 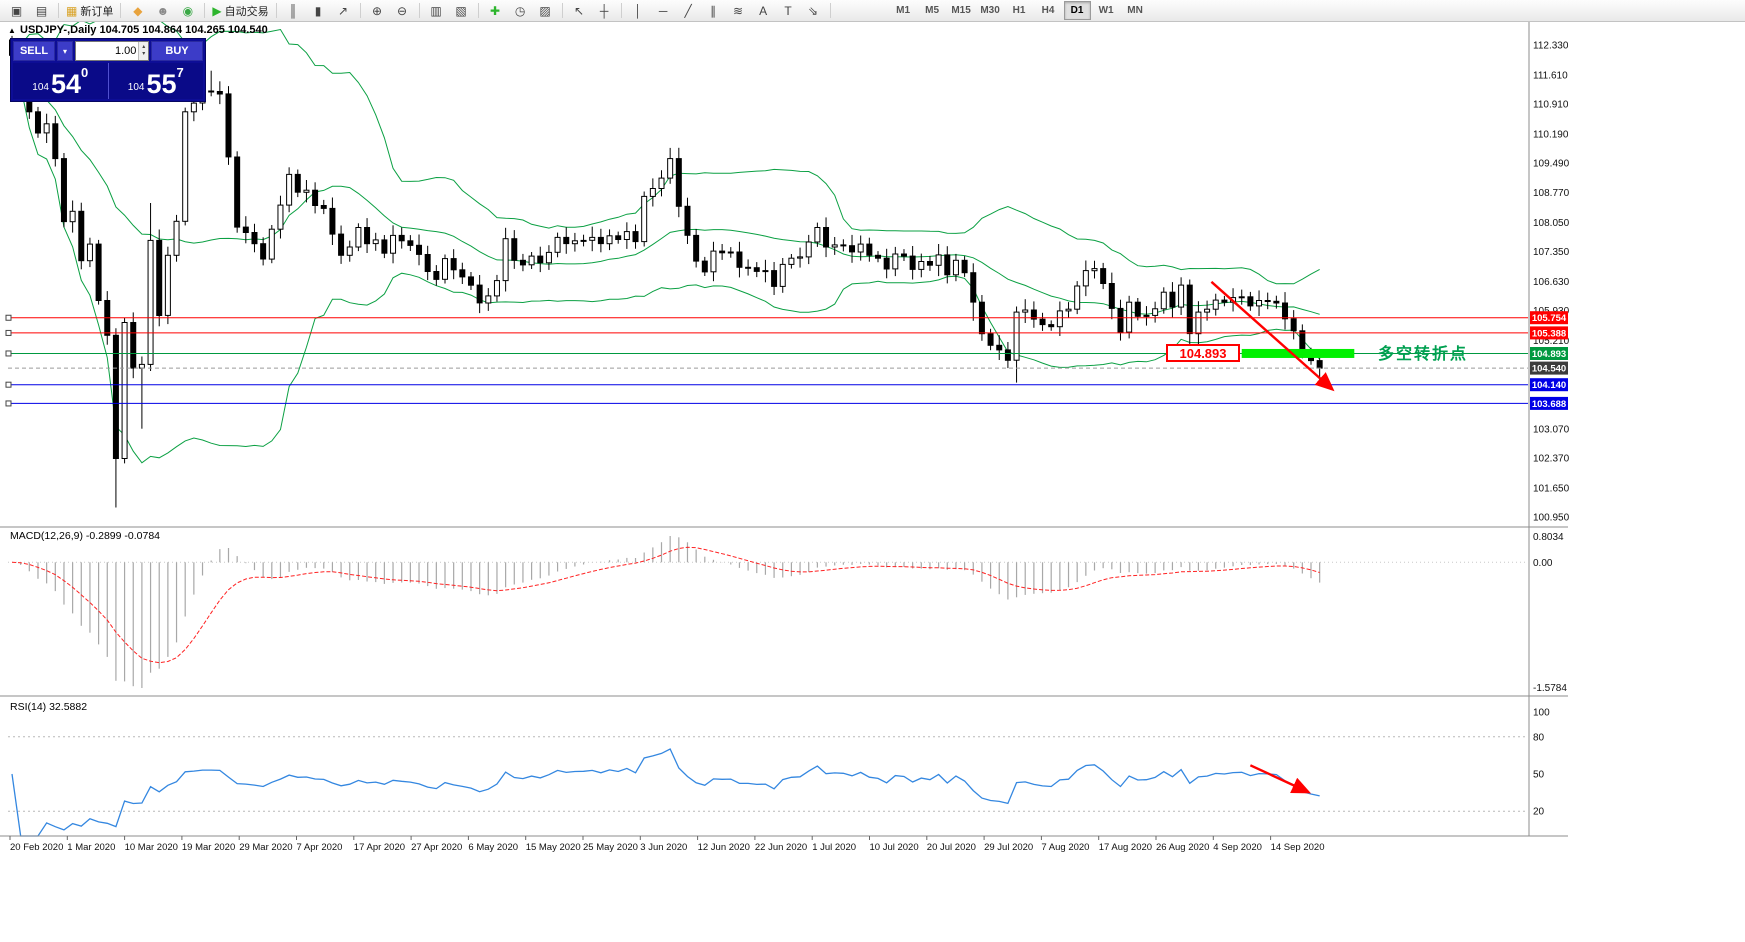 I want to click on timeframe-mn: MN, so click(x=1135, y=10).